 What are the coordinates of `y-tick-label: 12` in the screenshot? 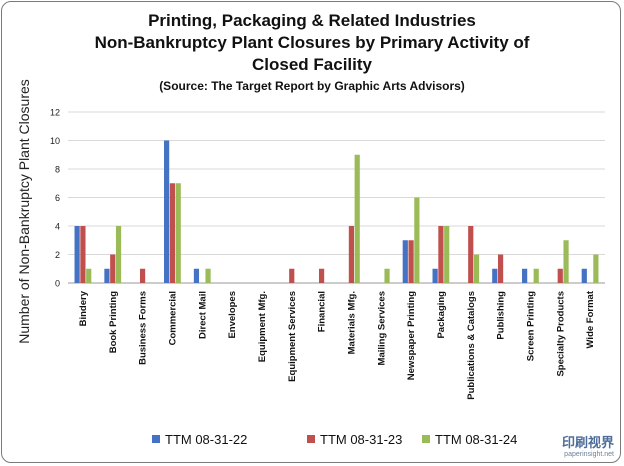 It's located at (55, 113).